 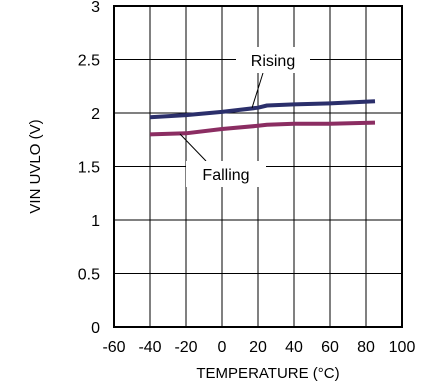 I want to click on annotation-label-rising: Rising, so click(x=273, y=61).